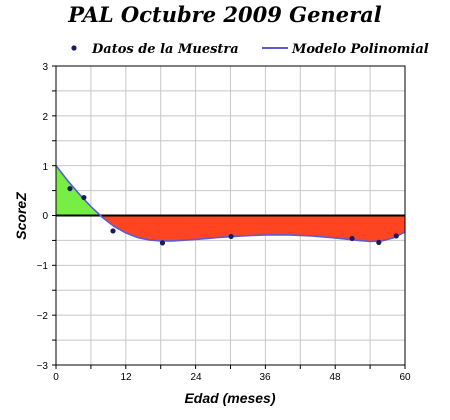  Describe the element at coordinates (165, 49) in the screenshot. I see `legend-label-datos: Datos de la Muestra` at that location.